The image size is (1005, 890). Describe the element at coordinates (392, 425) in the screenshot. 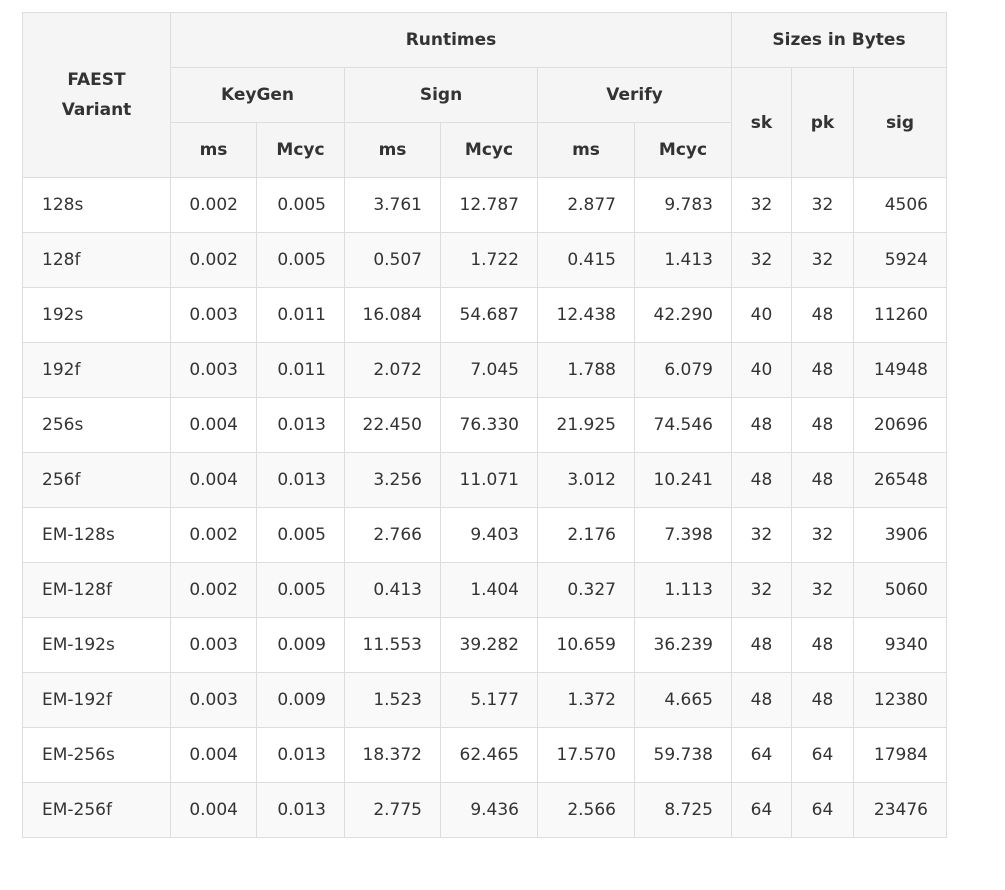

I see `cell-sign-ms: 22.450` at that location.